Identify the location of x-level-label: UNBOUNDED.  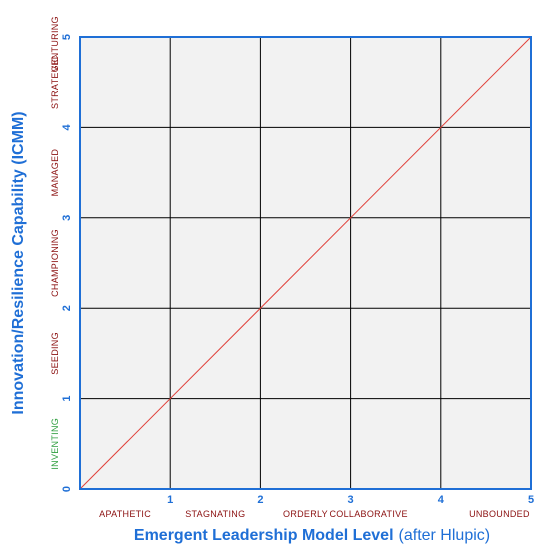
(499, 514).